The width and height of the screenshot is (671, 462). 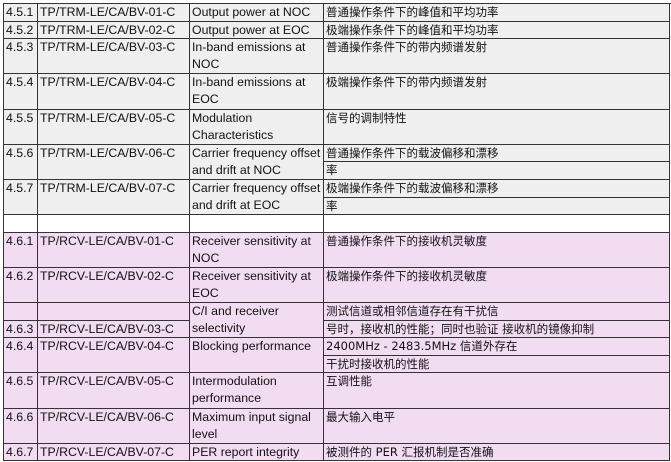 What do you see at coordinates (21, 197) in the screenshot?
I see `case-id-cell: 4.5.7` at bounding box center [21, 197].